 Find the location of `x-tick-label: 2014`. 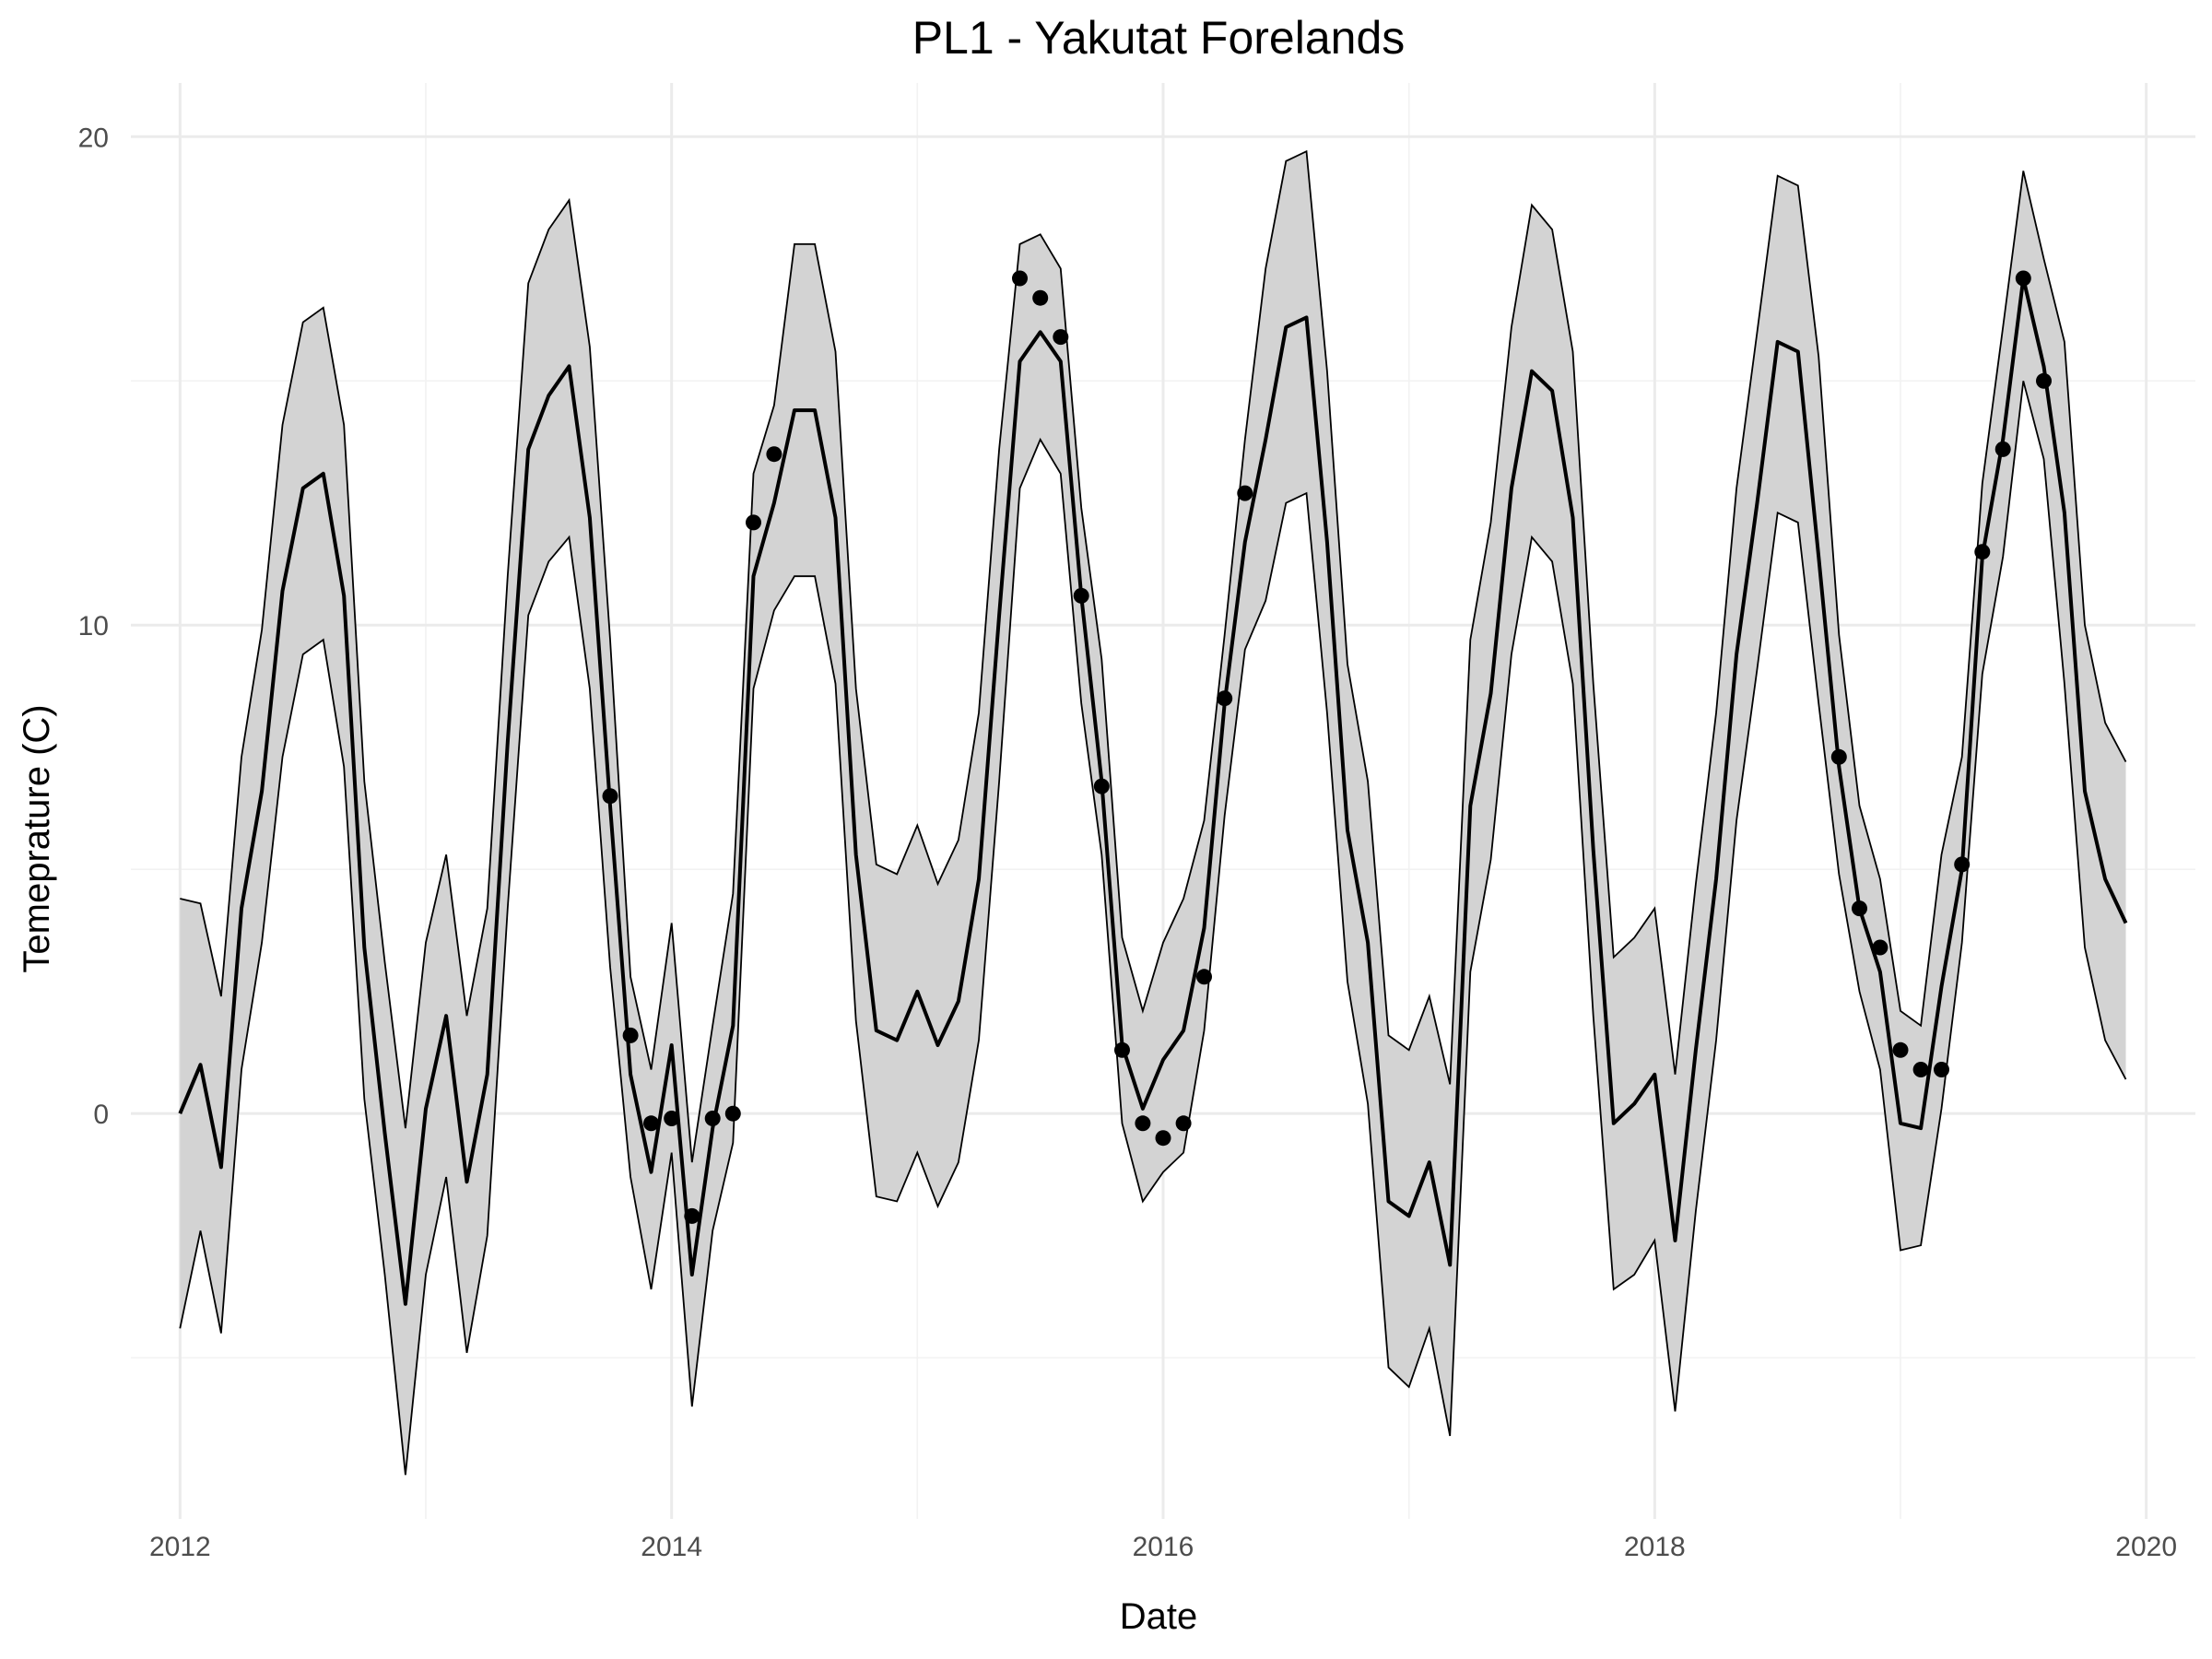

x-tick-label: 2014 is located at coordinates (671, 1547).